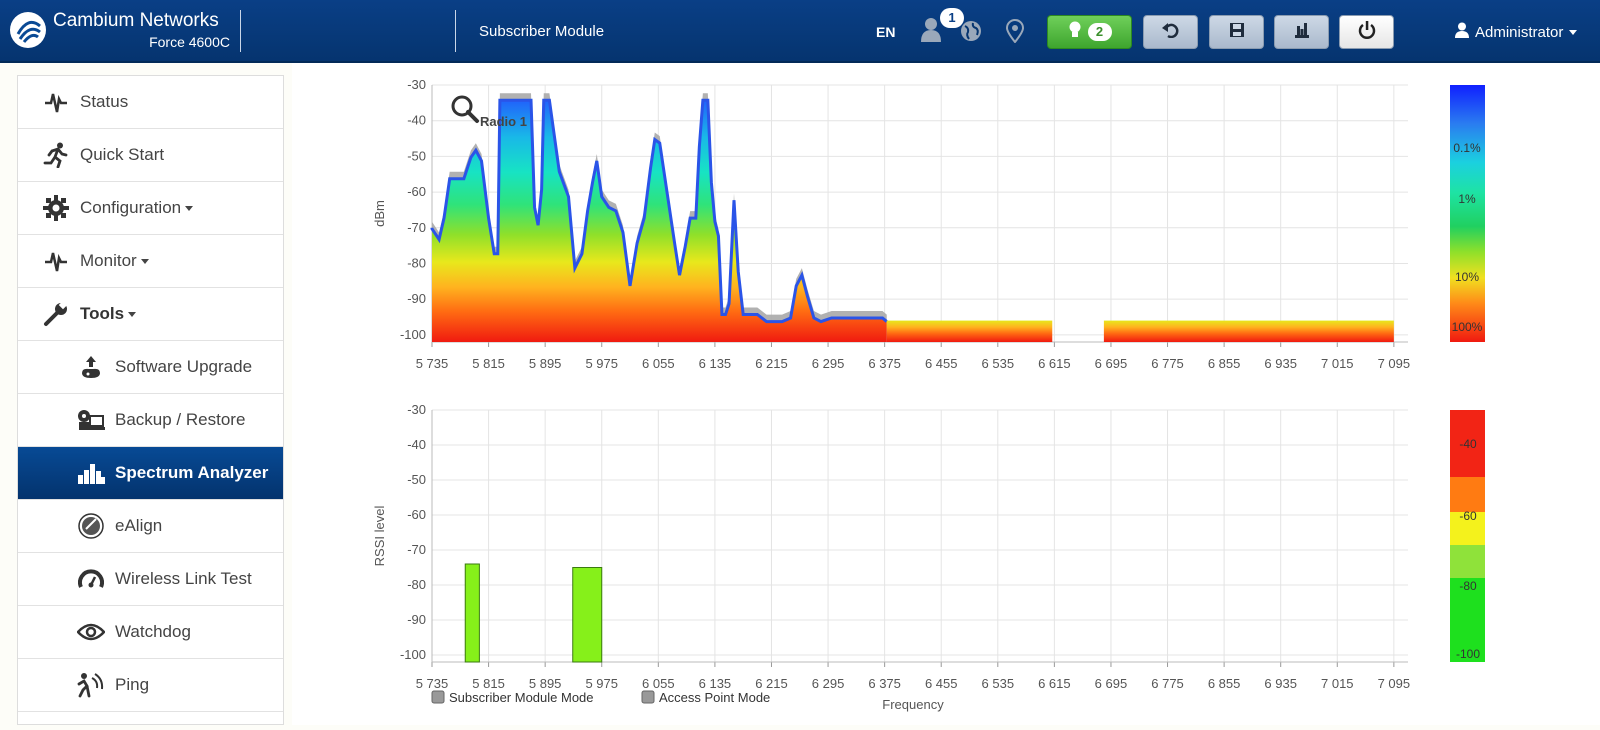 The width and height of the screenshot is (1600, 730). What do you see at coordinates (1462, 32) in the screenshot?
I see `user-small-icon` at bounding box center [1462, 32].